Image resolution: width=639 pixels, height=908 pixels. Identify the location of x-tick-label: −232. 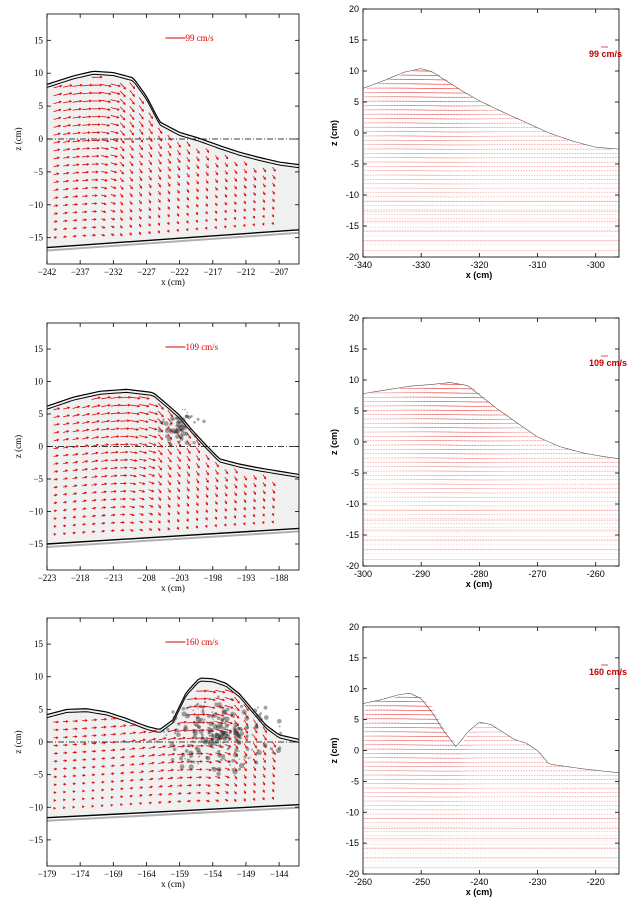
(113, 272).